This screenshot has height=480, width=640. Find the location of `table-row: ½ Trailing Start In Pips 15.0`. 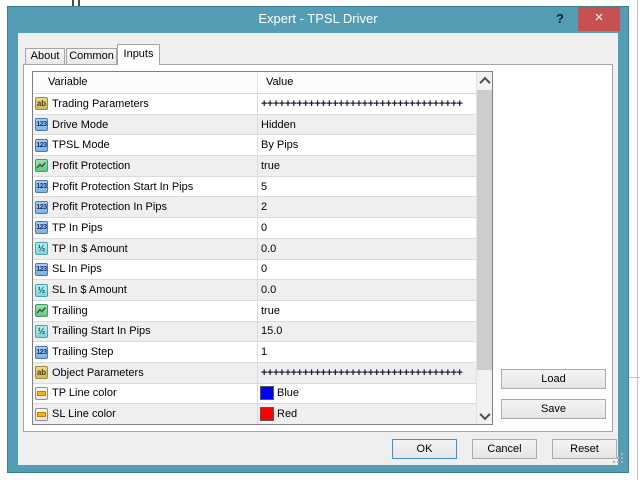

table-row: ½ Trailing Start In Pips 15.0 is located at coordinates (254, 332).